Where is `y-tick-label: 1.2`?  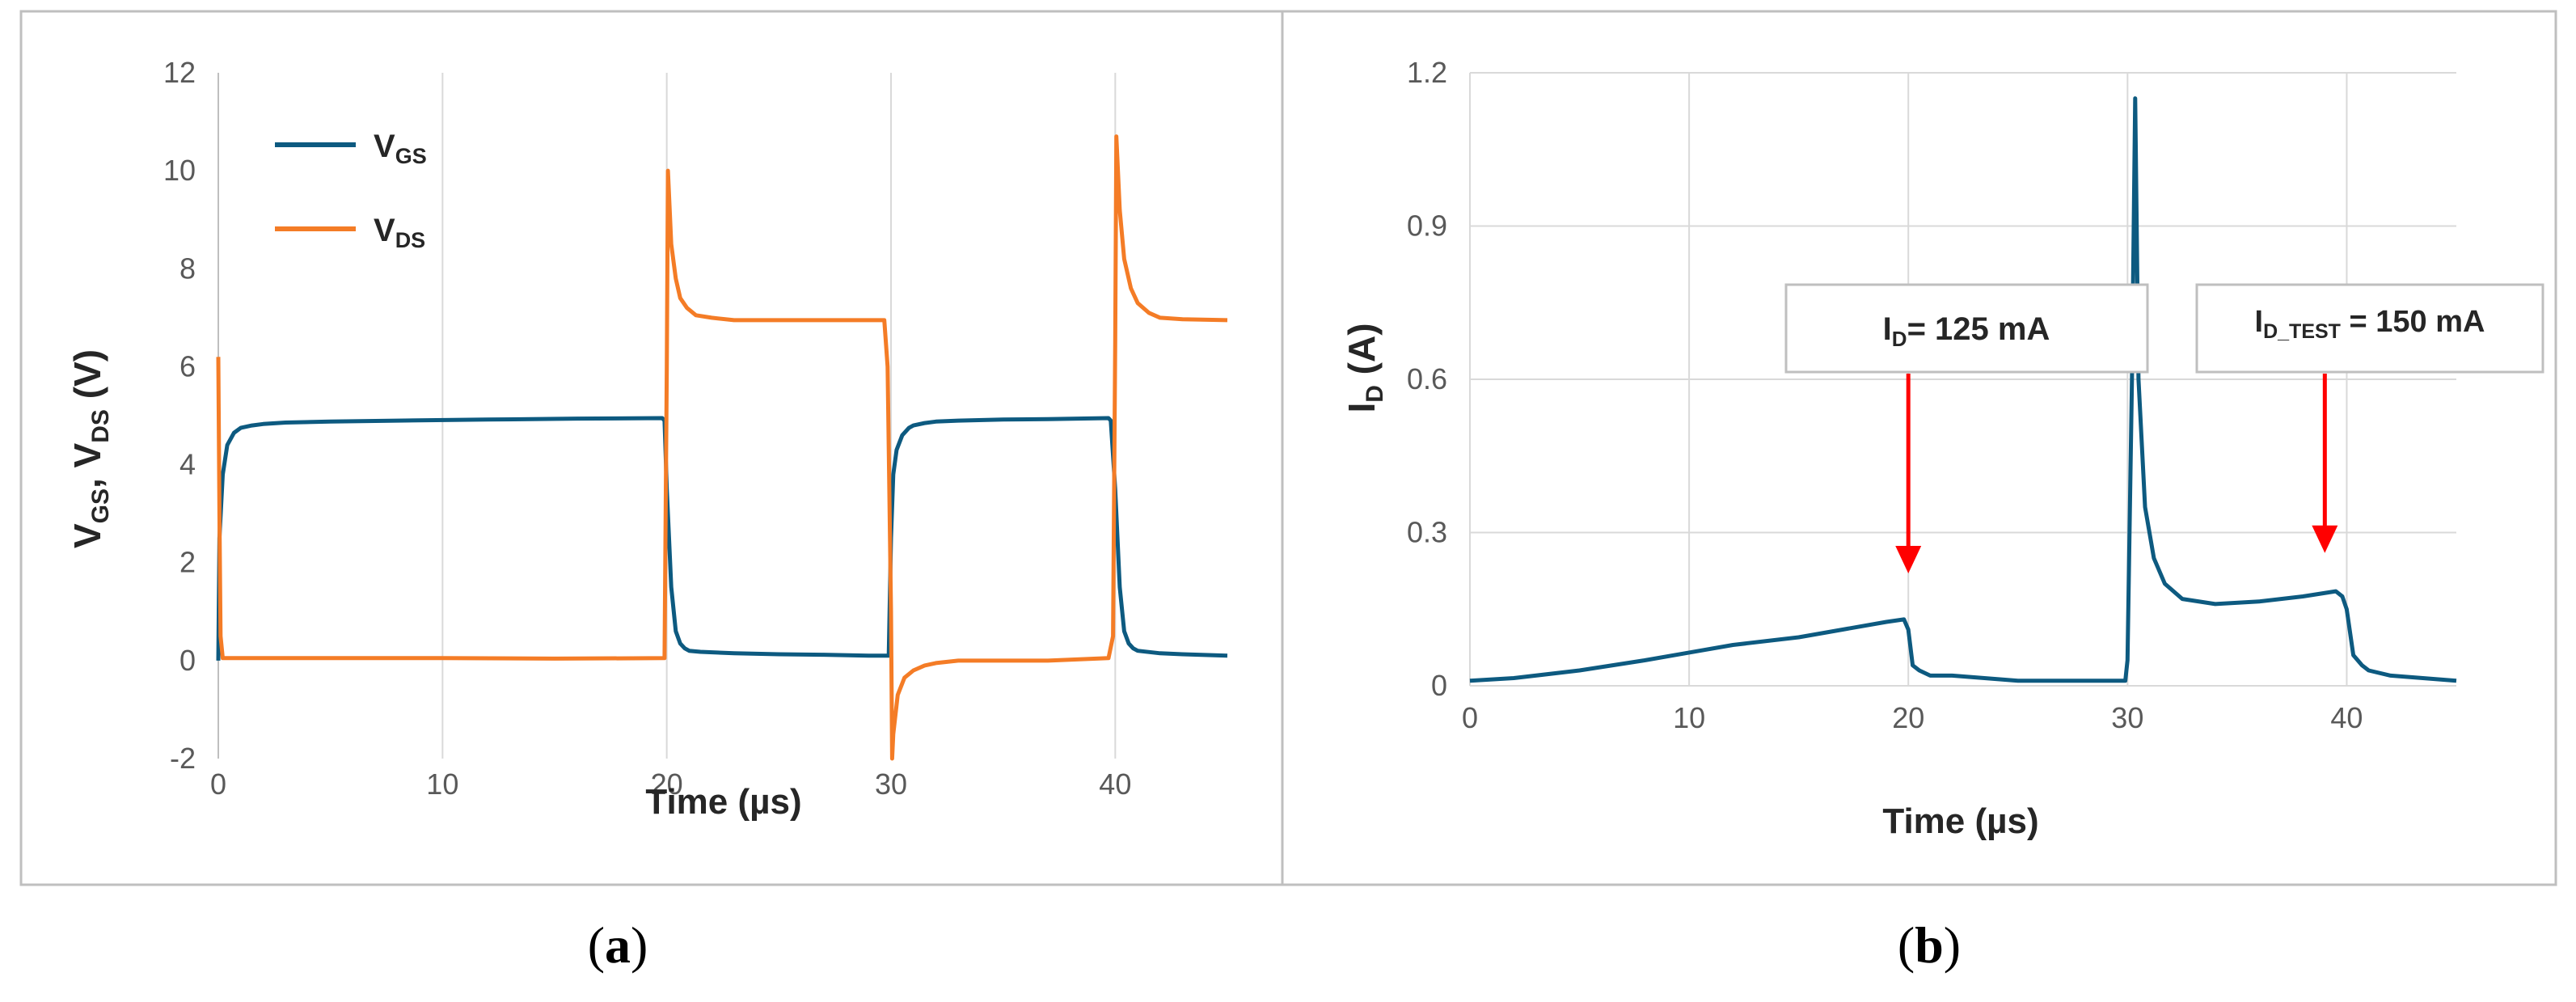 y-tick-label: 1.2 is located at coordinates (1427, 72).